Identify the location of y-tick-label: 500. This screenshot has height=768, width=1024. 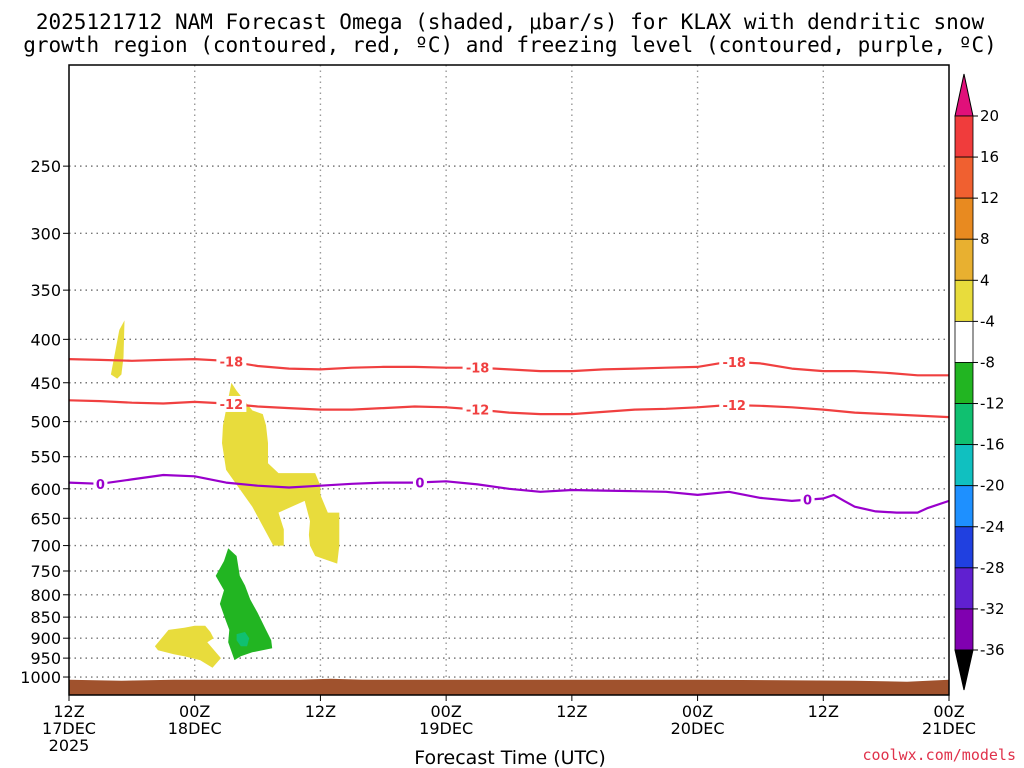
(45, 422).